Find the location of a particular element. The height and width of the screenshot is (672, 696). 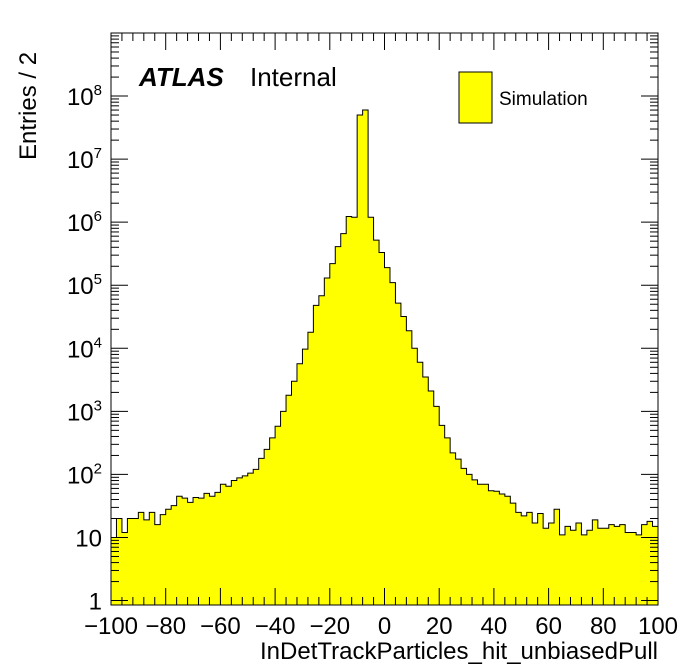

x-tick-label: 0 is located at coordinates (384, 626).